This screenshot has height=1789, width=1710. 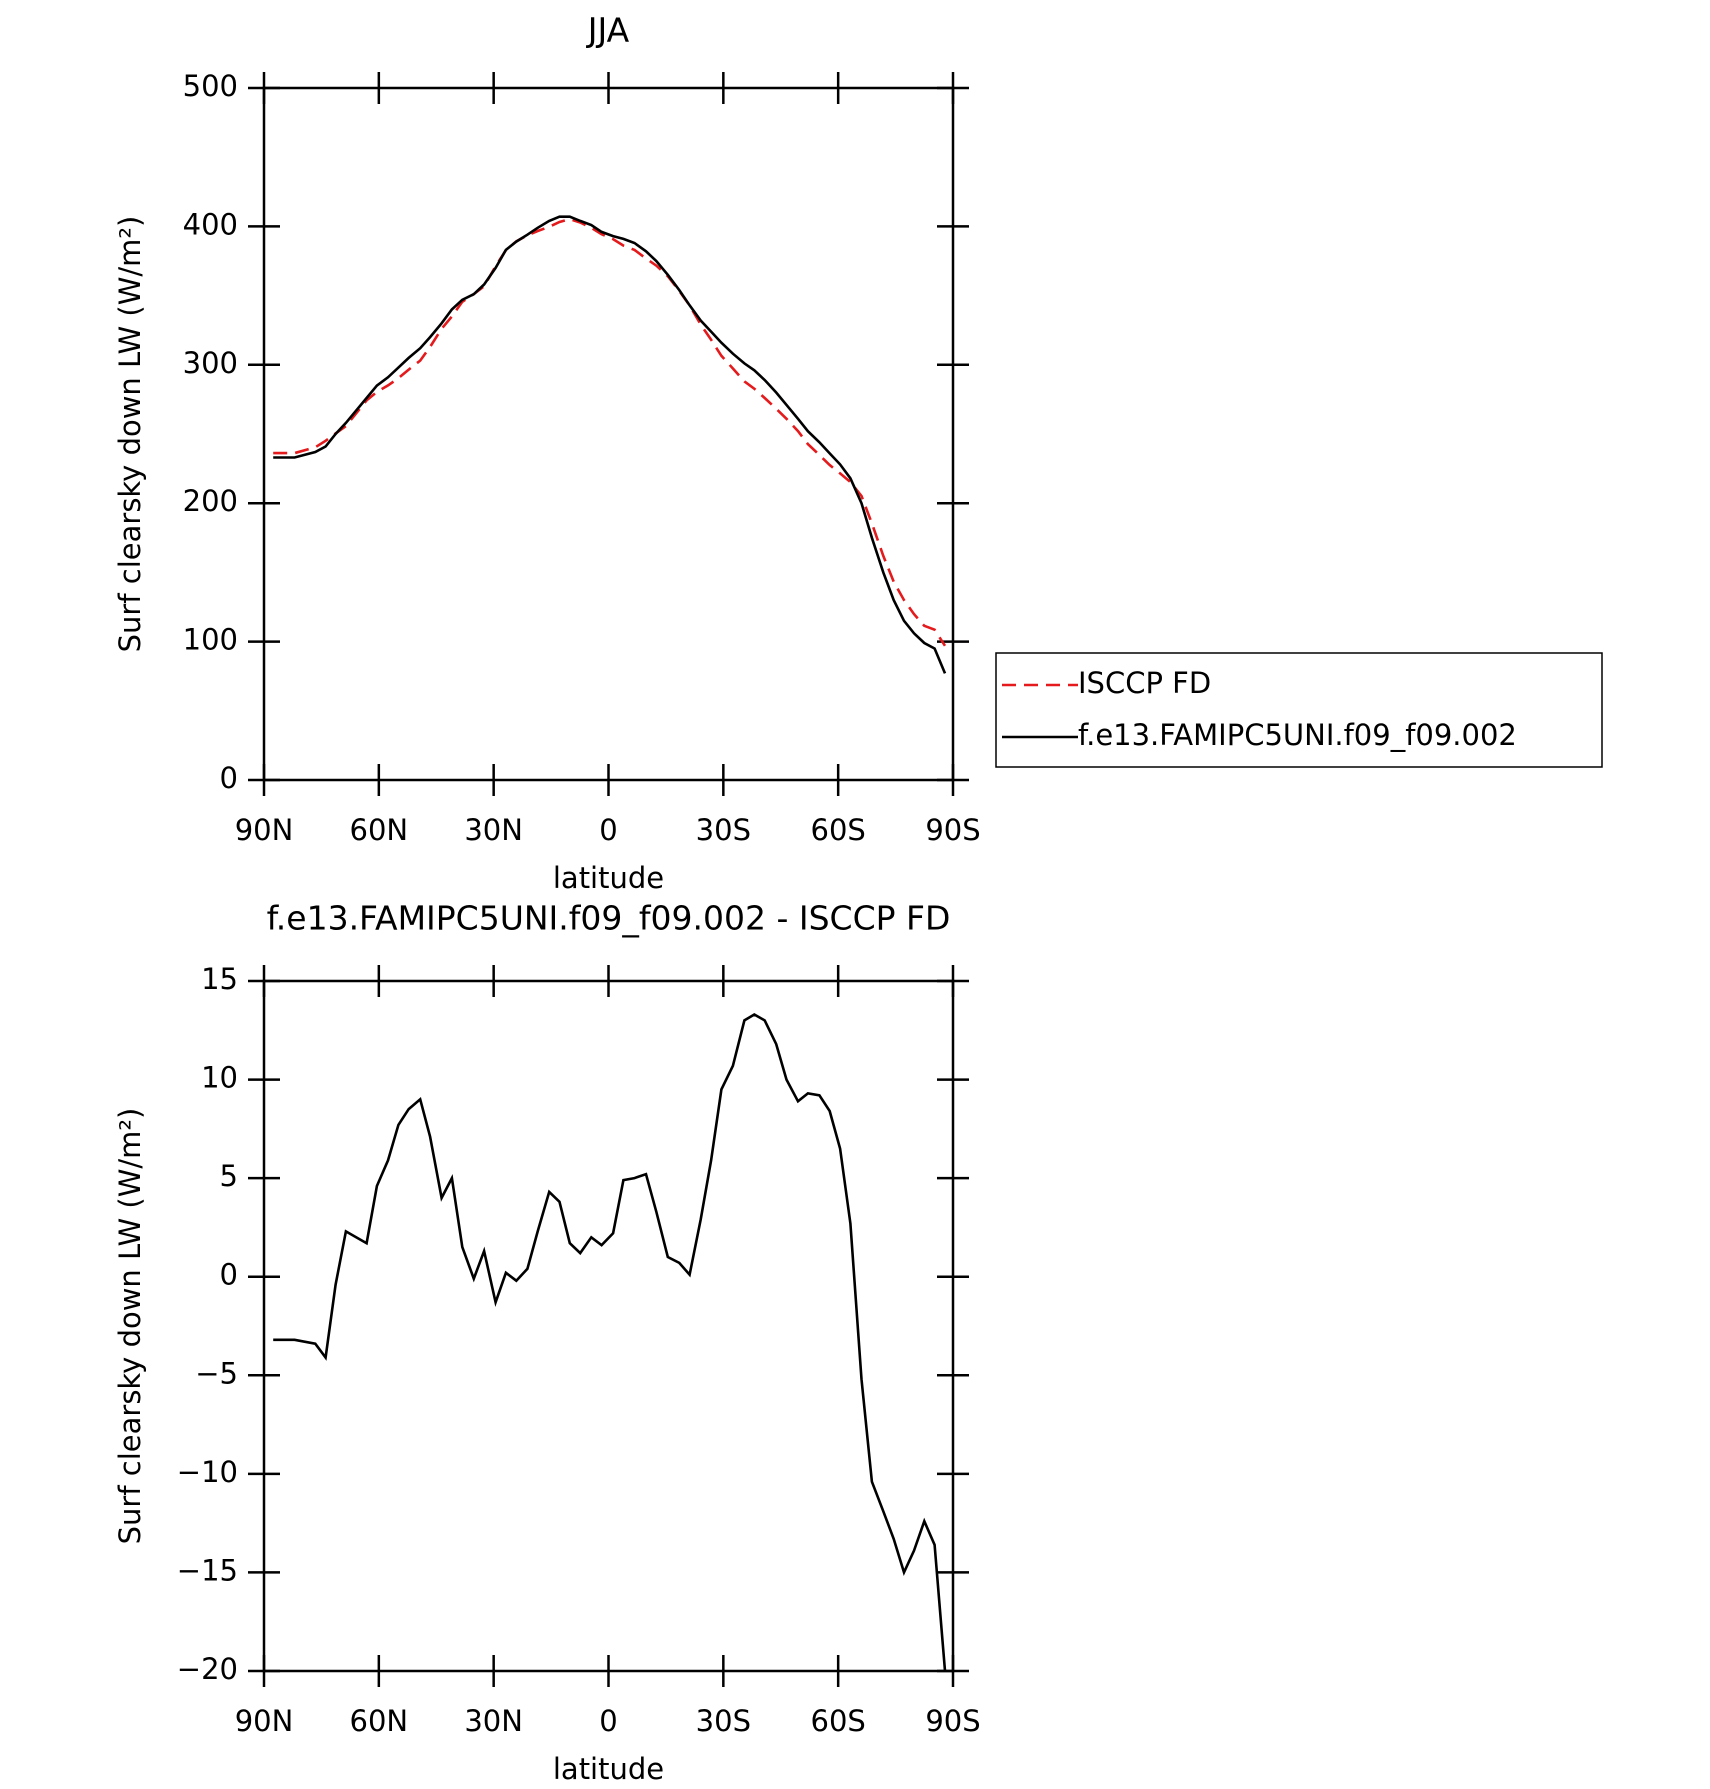 I want to click on legend-box, so click(x=1299, y=710).